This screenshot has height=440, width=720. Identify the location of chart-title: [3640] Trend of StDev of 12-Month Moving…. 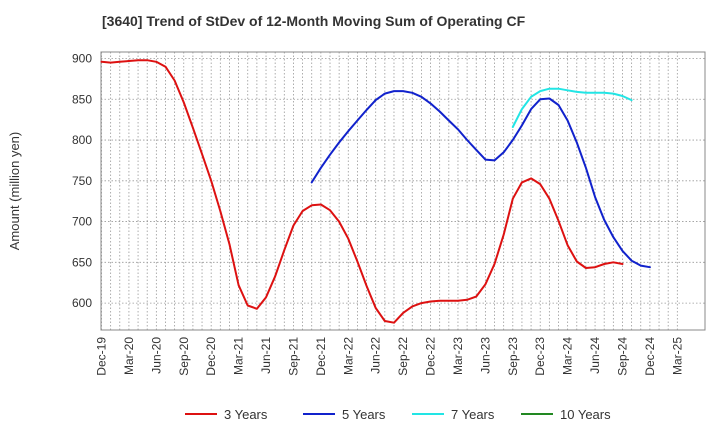
(314, 21).